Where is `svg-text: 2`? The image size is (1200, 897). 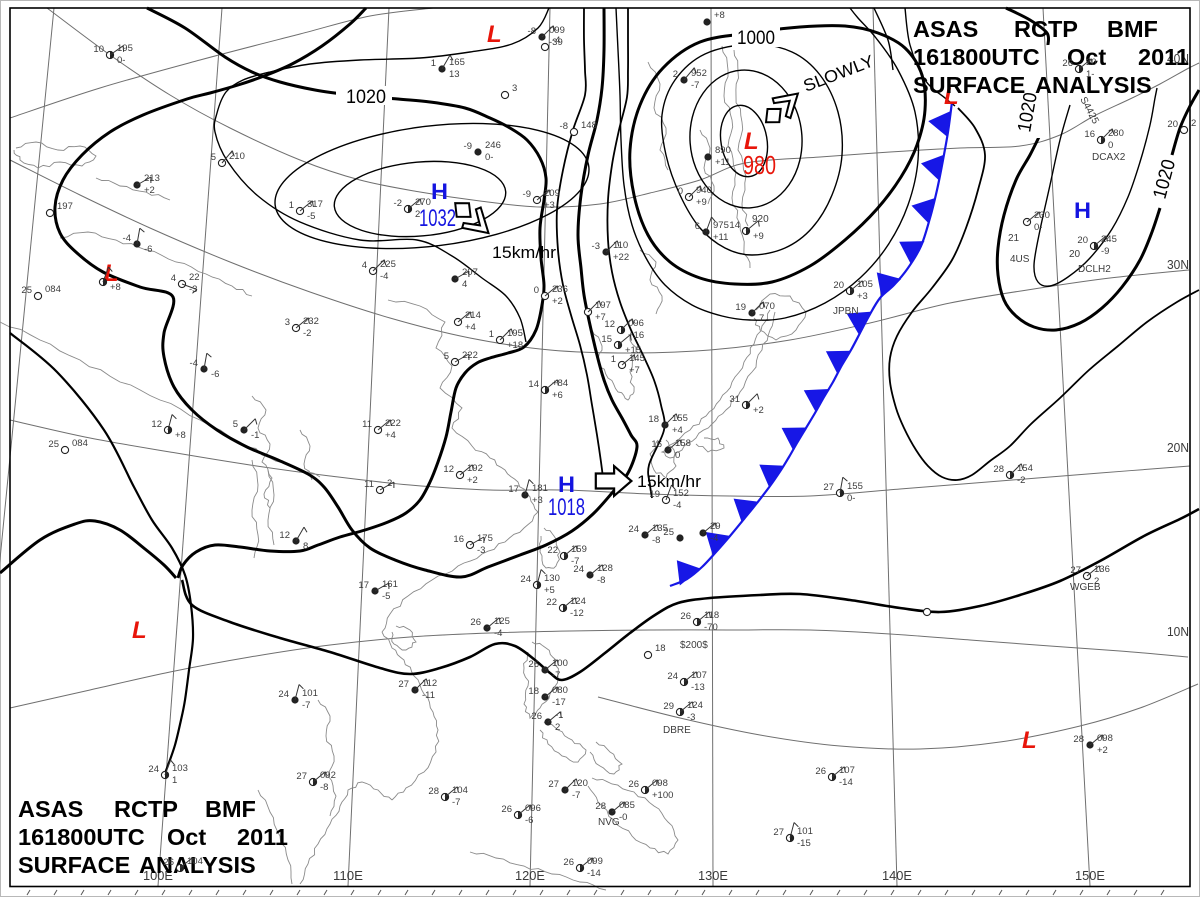
svg-text: 2 is located at coordinates (675, 74).